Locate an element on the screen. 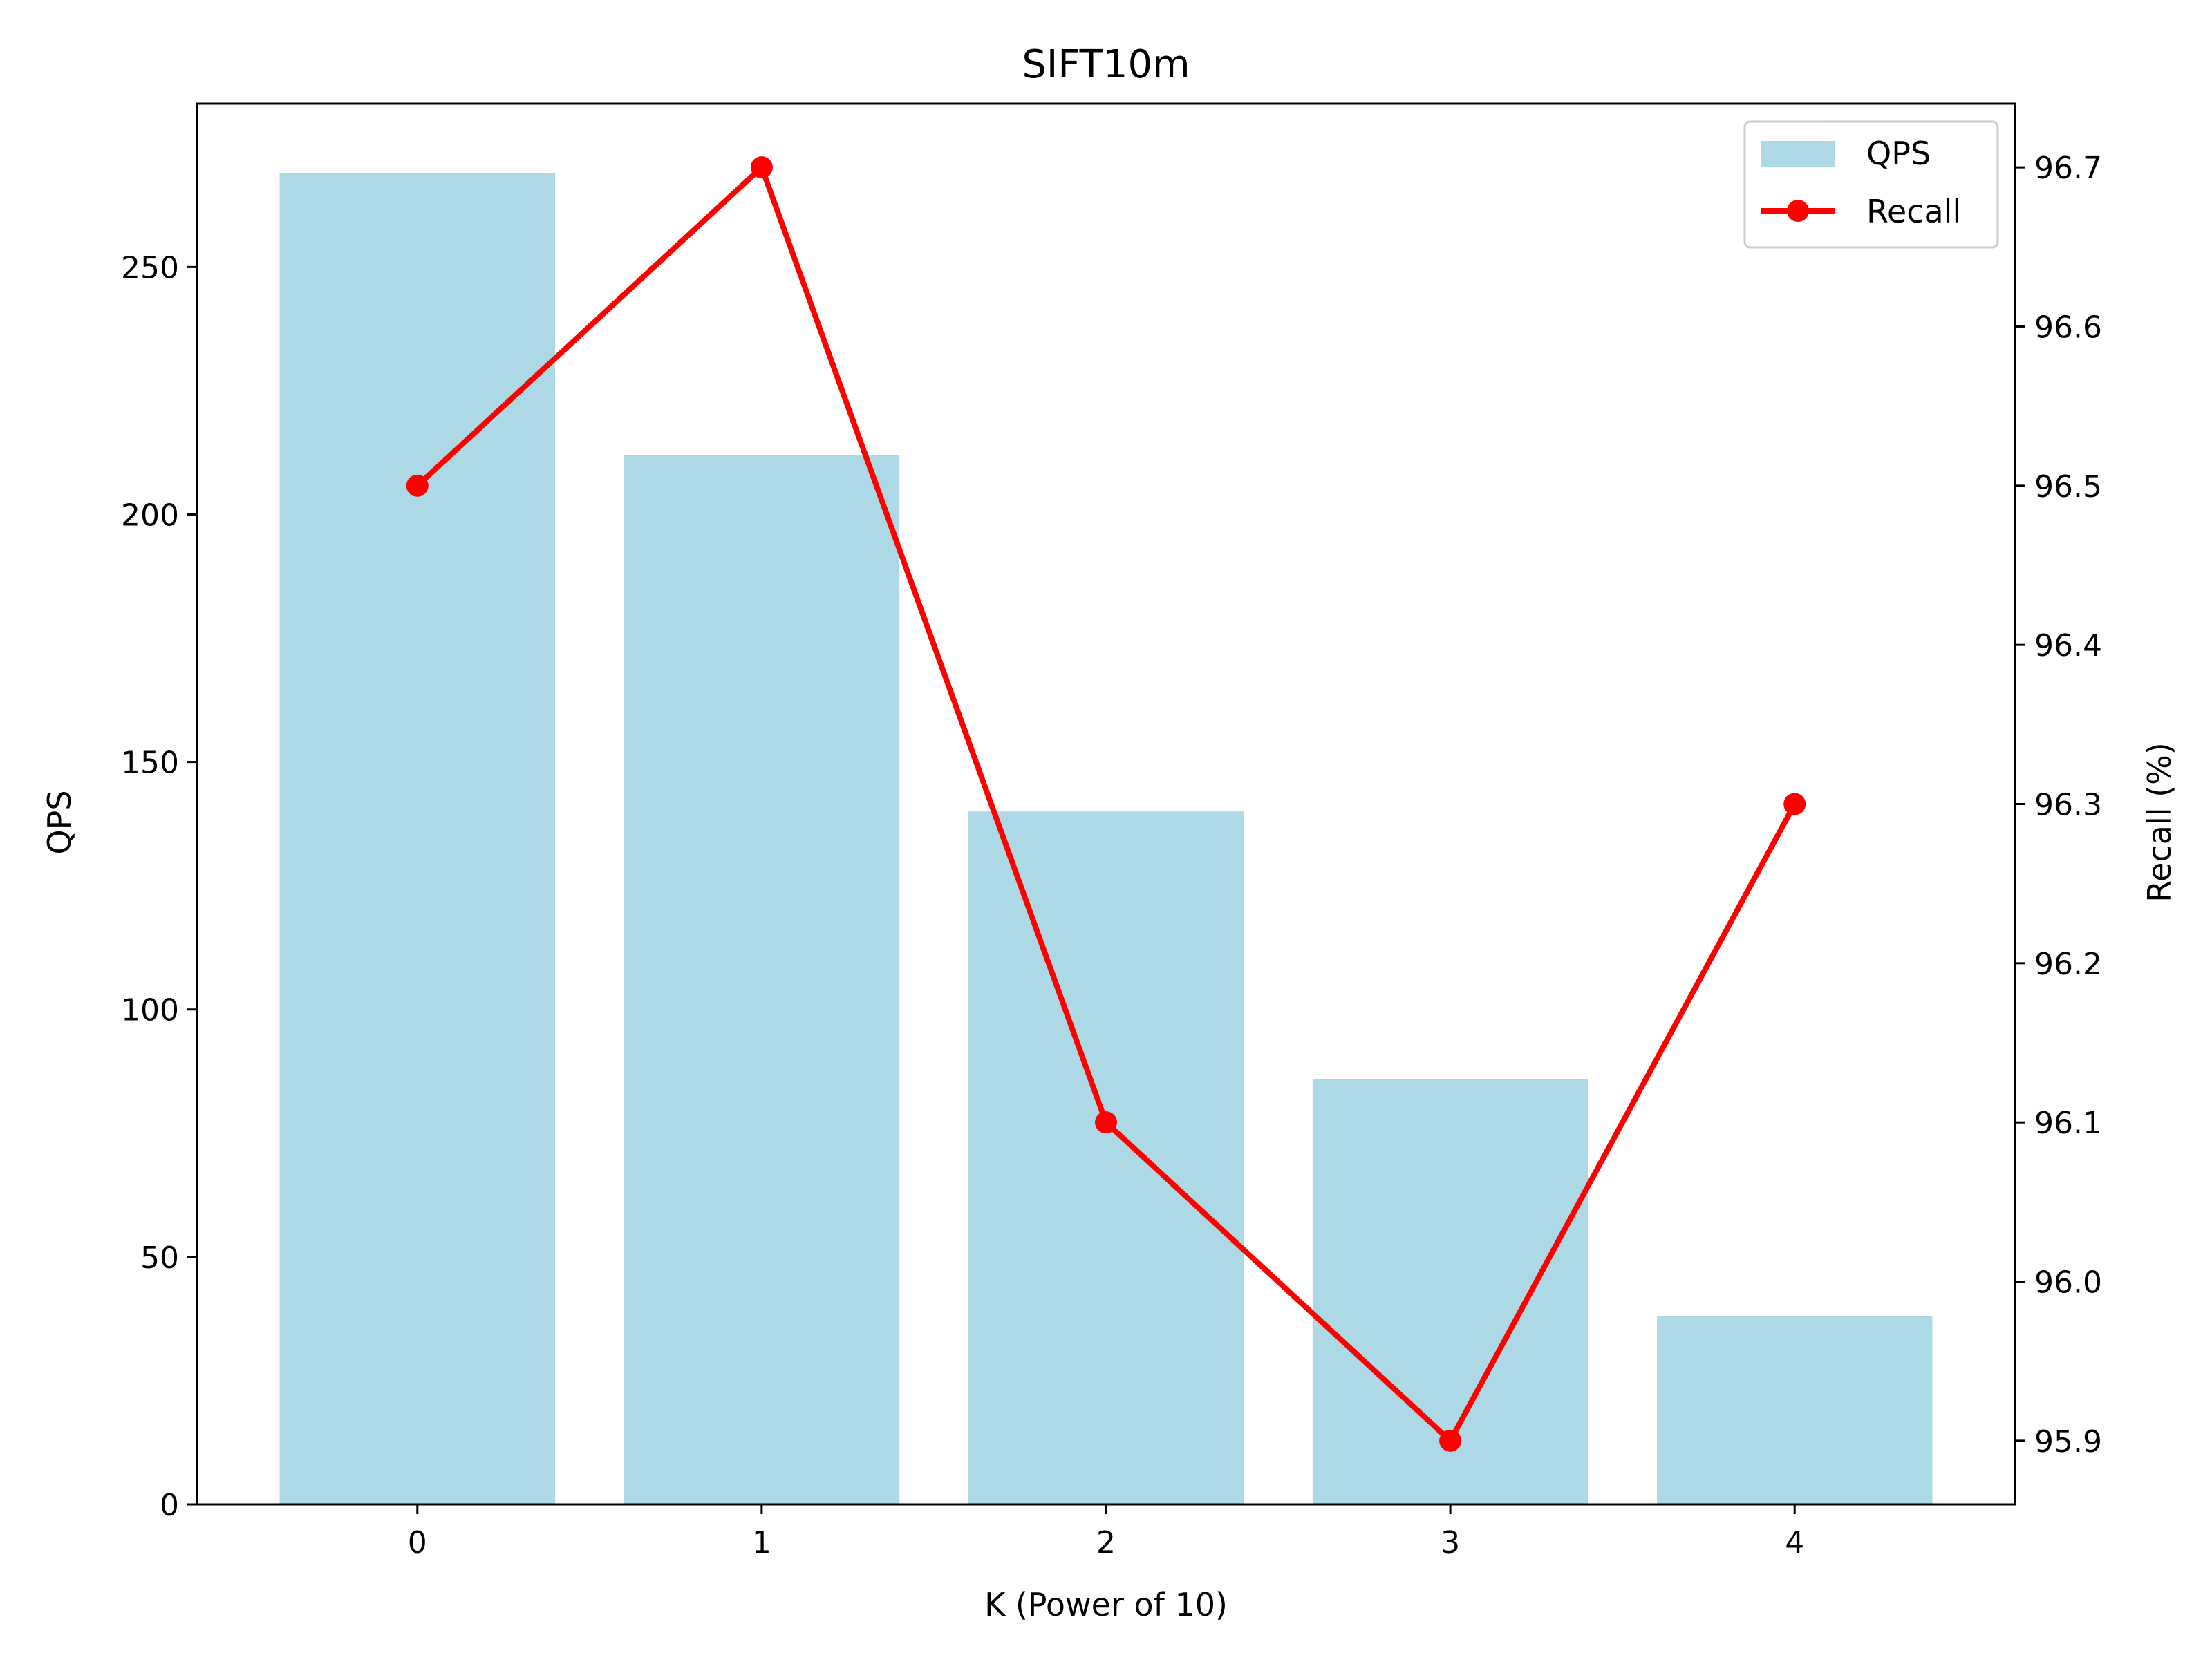 Image resolution: width=2212 pixels, height=1662 pixels. y-tick-label: 150 is located at coordinates (150, 763).